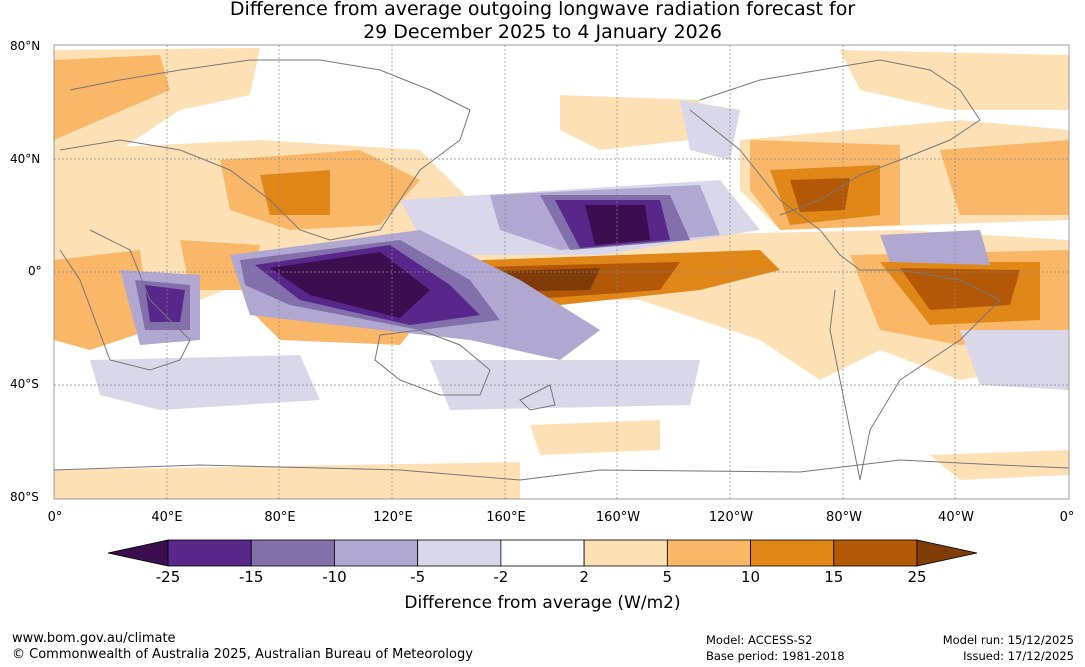 The height and width of the screenshot is (667, 1085). What do you see at coordinates (1018, 656) in the screenshot?
I see `footer-issued: Issued: 17/12/2025` at bounding box center [1018, 656].